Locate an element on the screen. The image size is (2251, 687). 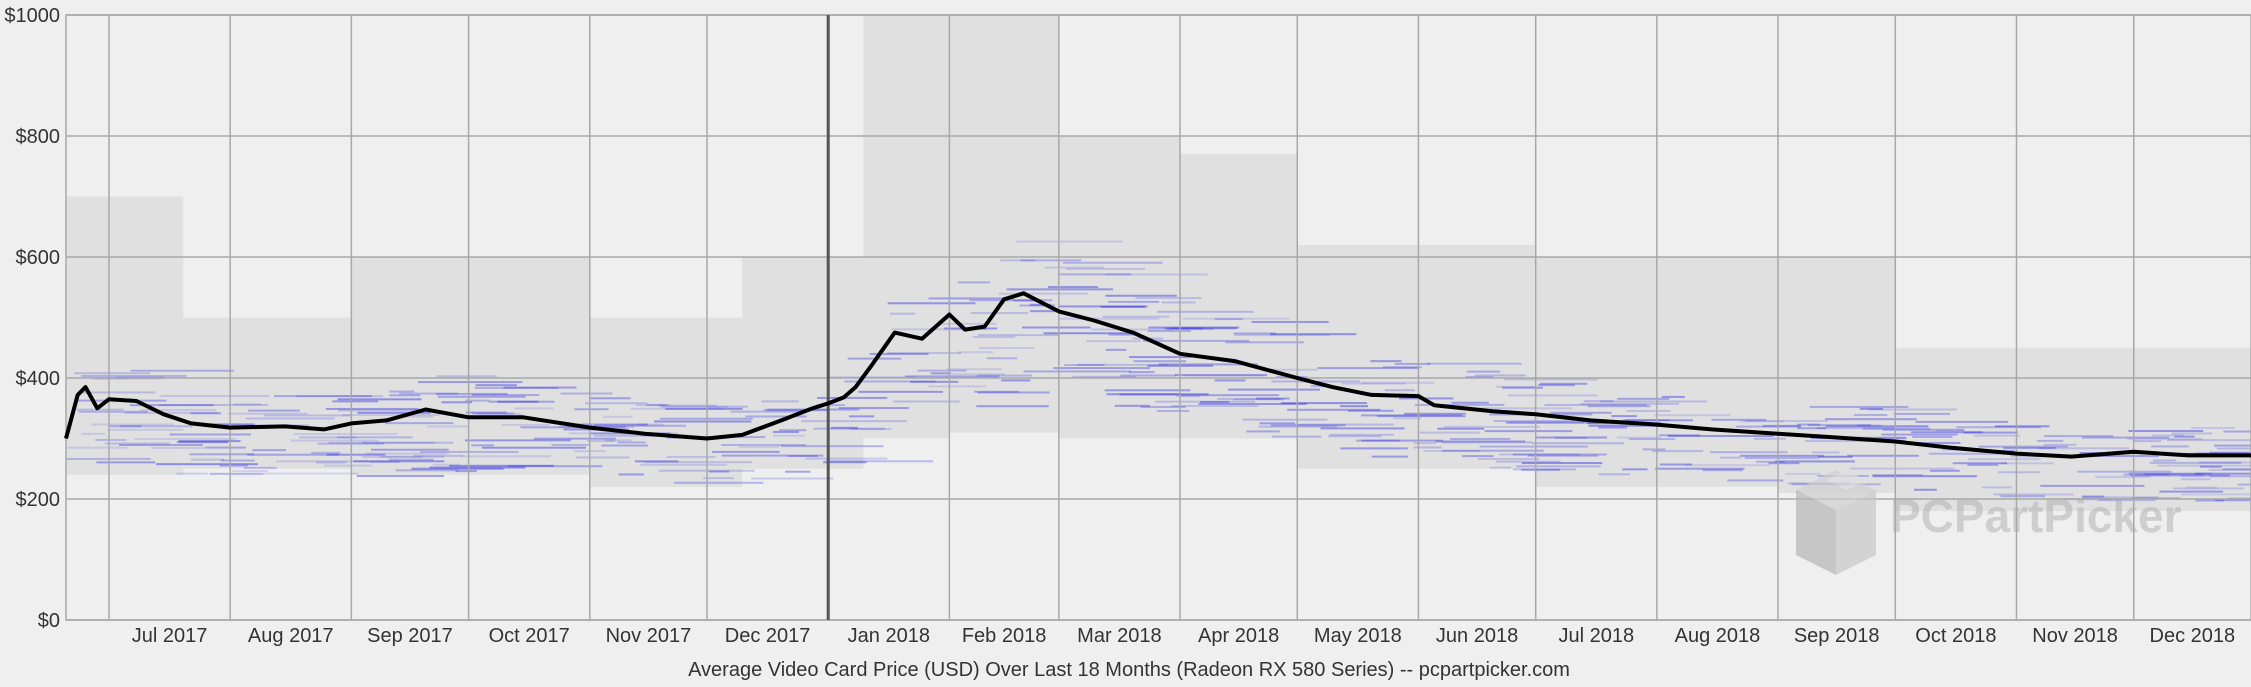
y-tick-label: $200 is located at coordinates (38, 500).